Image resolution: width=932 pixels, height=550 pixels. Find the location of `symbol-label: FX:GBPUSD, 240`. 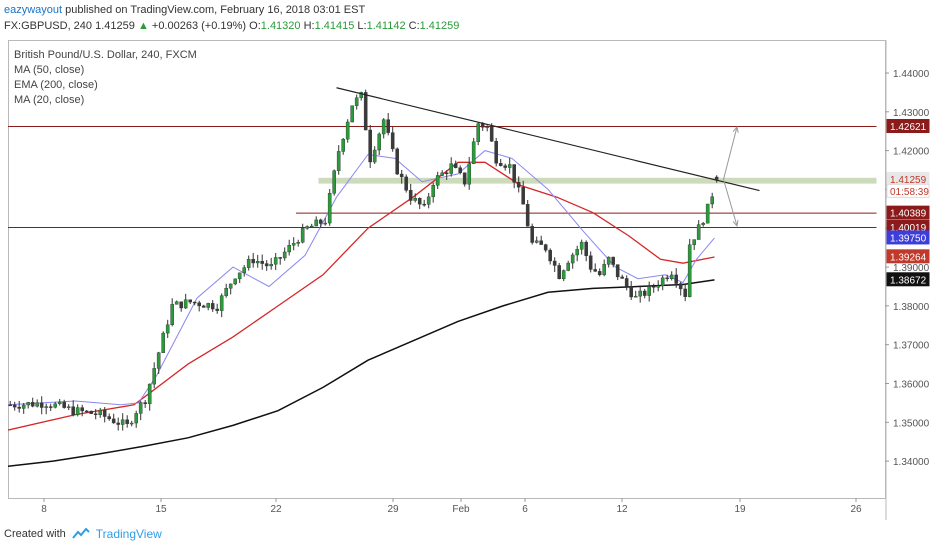

symbol-label: FX:GBPUSD, 240 is located at coordinates (48, 26).